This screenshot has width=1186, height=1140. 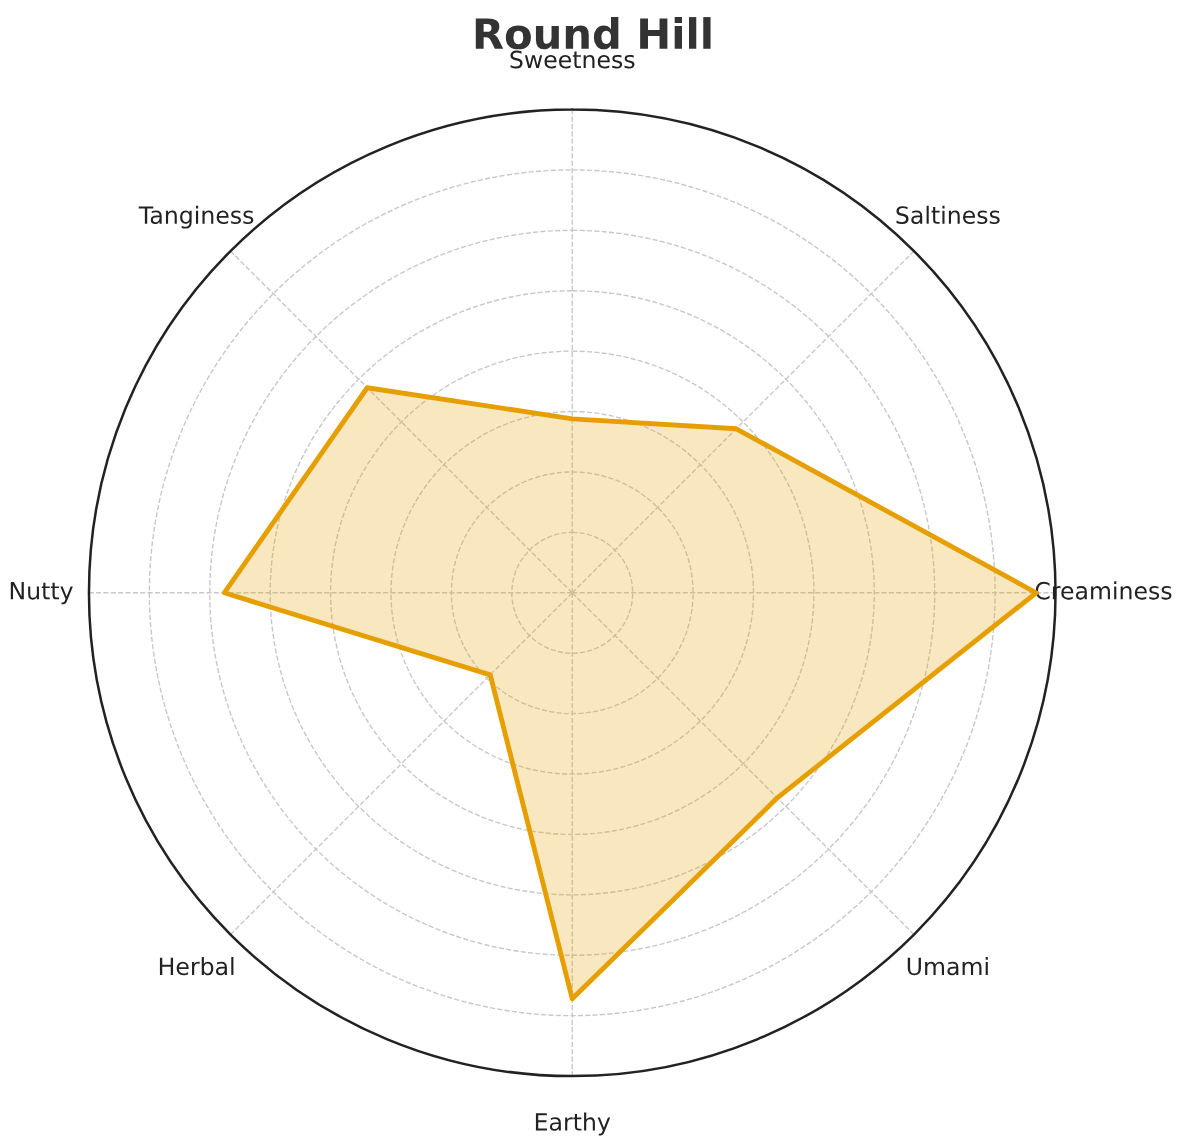 I want to click on spoke-label: Sweetness, so click(x=572, y=59).